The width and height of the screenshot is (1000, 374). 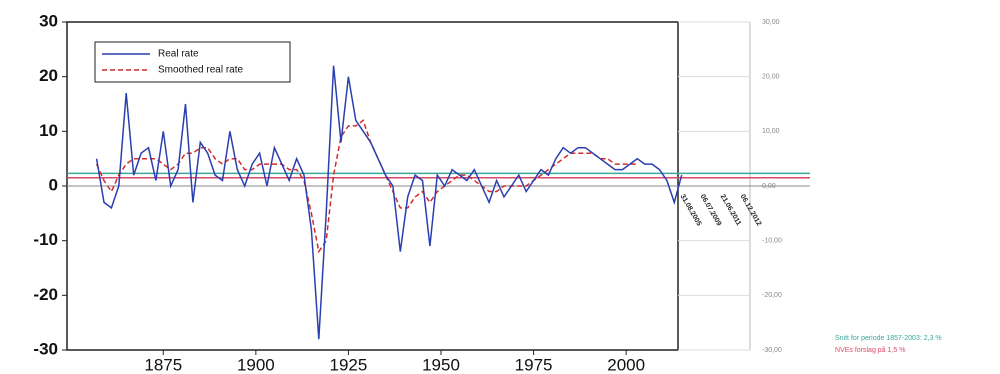 I want to click on x-tick-label: 2000, so click(x=626, y=364).